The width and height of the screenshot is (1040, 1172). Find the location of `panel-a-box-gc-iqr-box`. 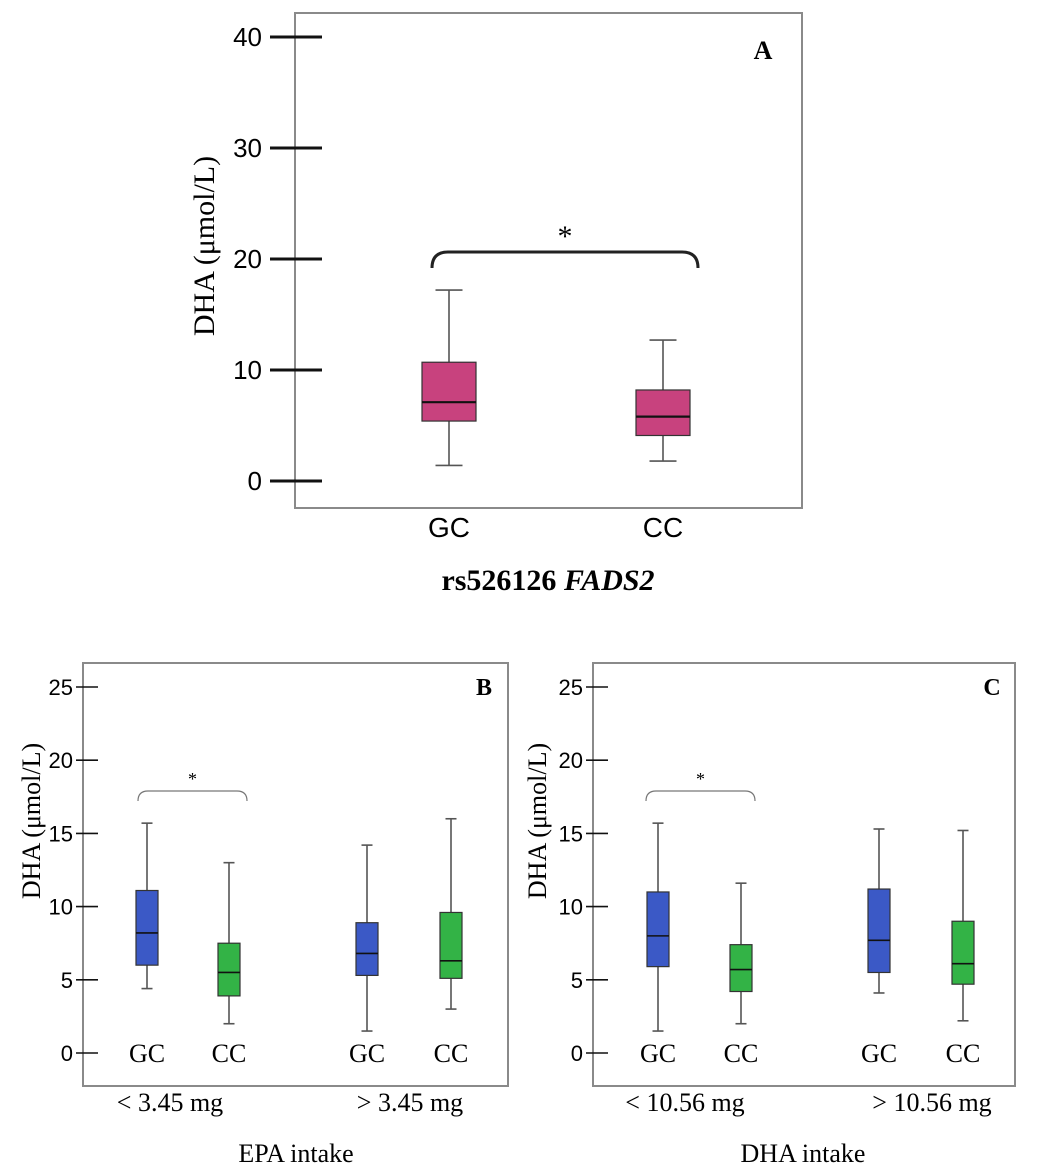

panel-a-box-gc-iqr-box is located at coordinates (449, 391).